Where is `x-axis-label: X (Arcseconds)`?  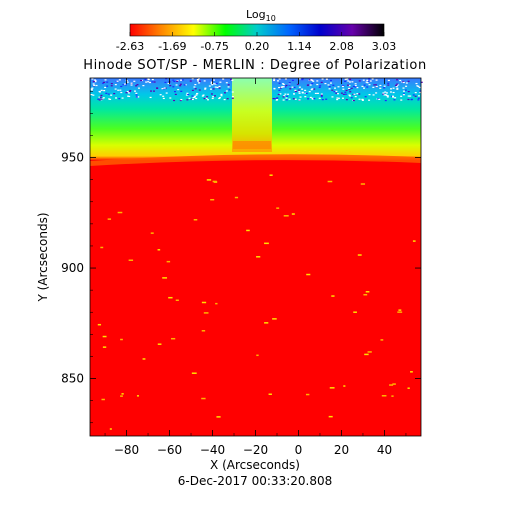
x-axis-label: X (Arcseconds) is located at coordinates (255, 465).